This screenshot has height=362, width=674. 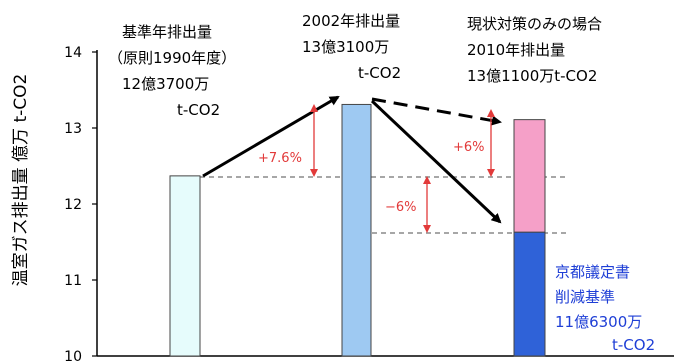 What do you see at coordinates (351, 21) in the screenshot?
I see `y2002-annot-line-1: 2002年排出量` at bounding box center [351, 21].